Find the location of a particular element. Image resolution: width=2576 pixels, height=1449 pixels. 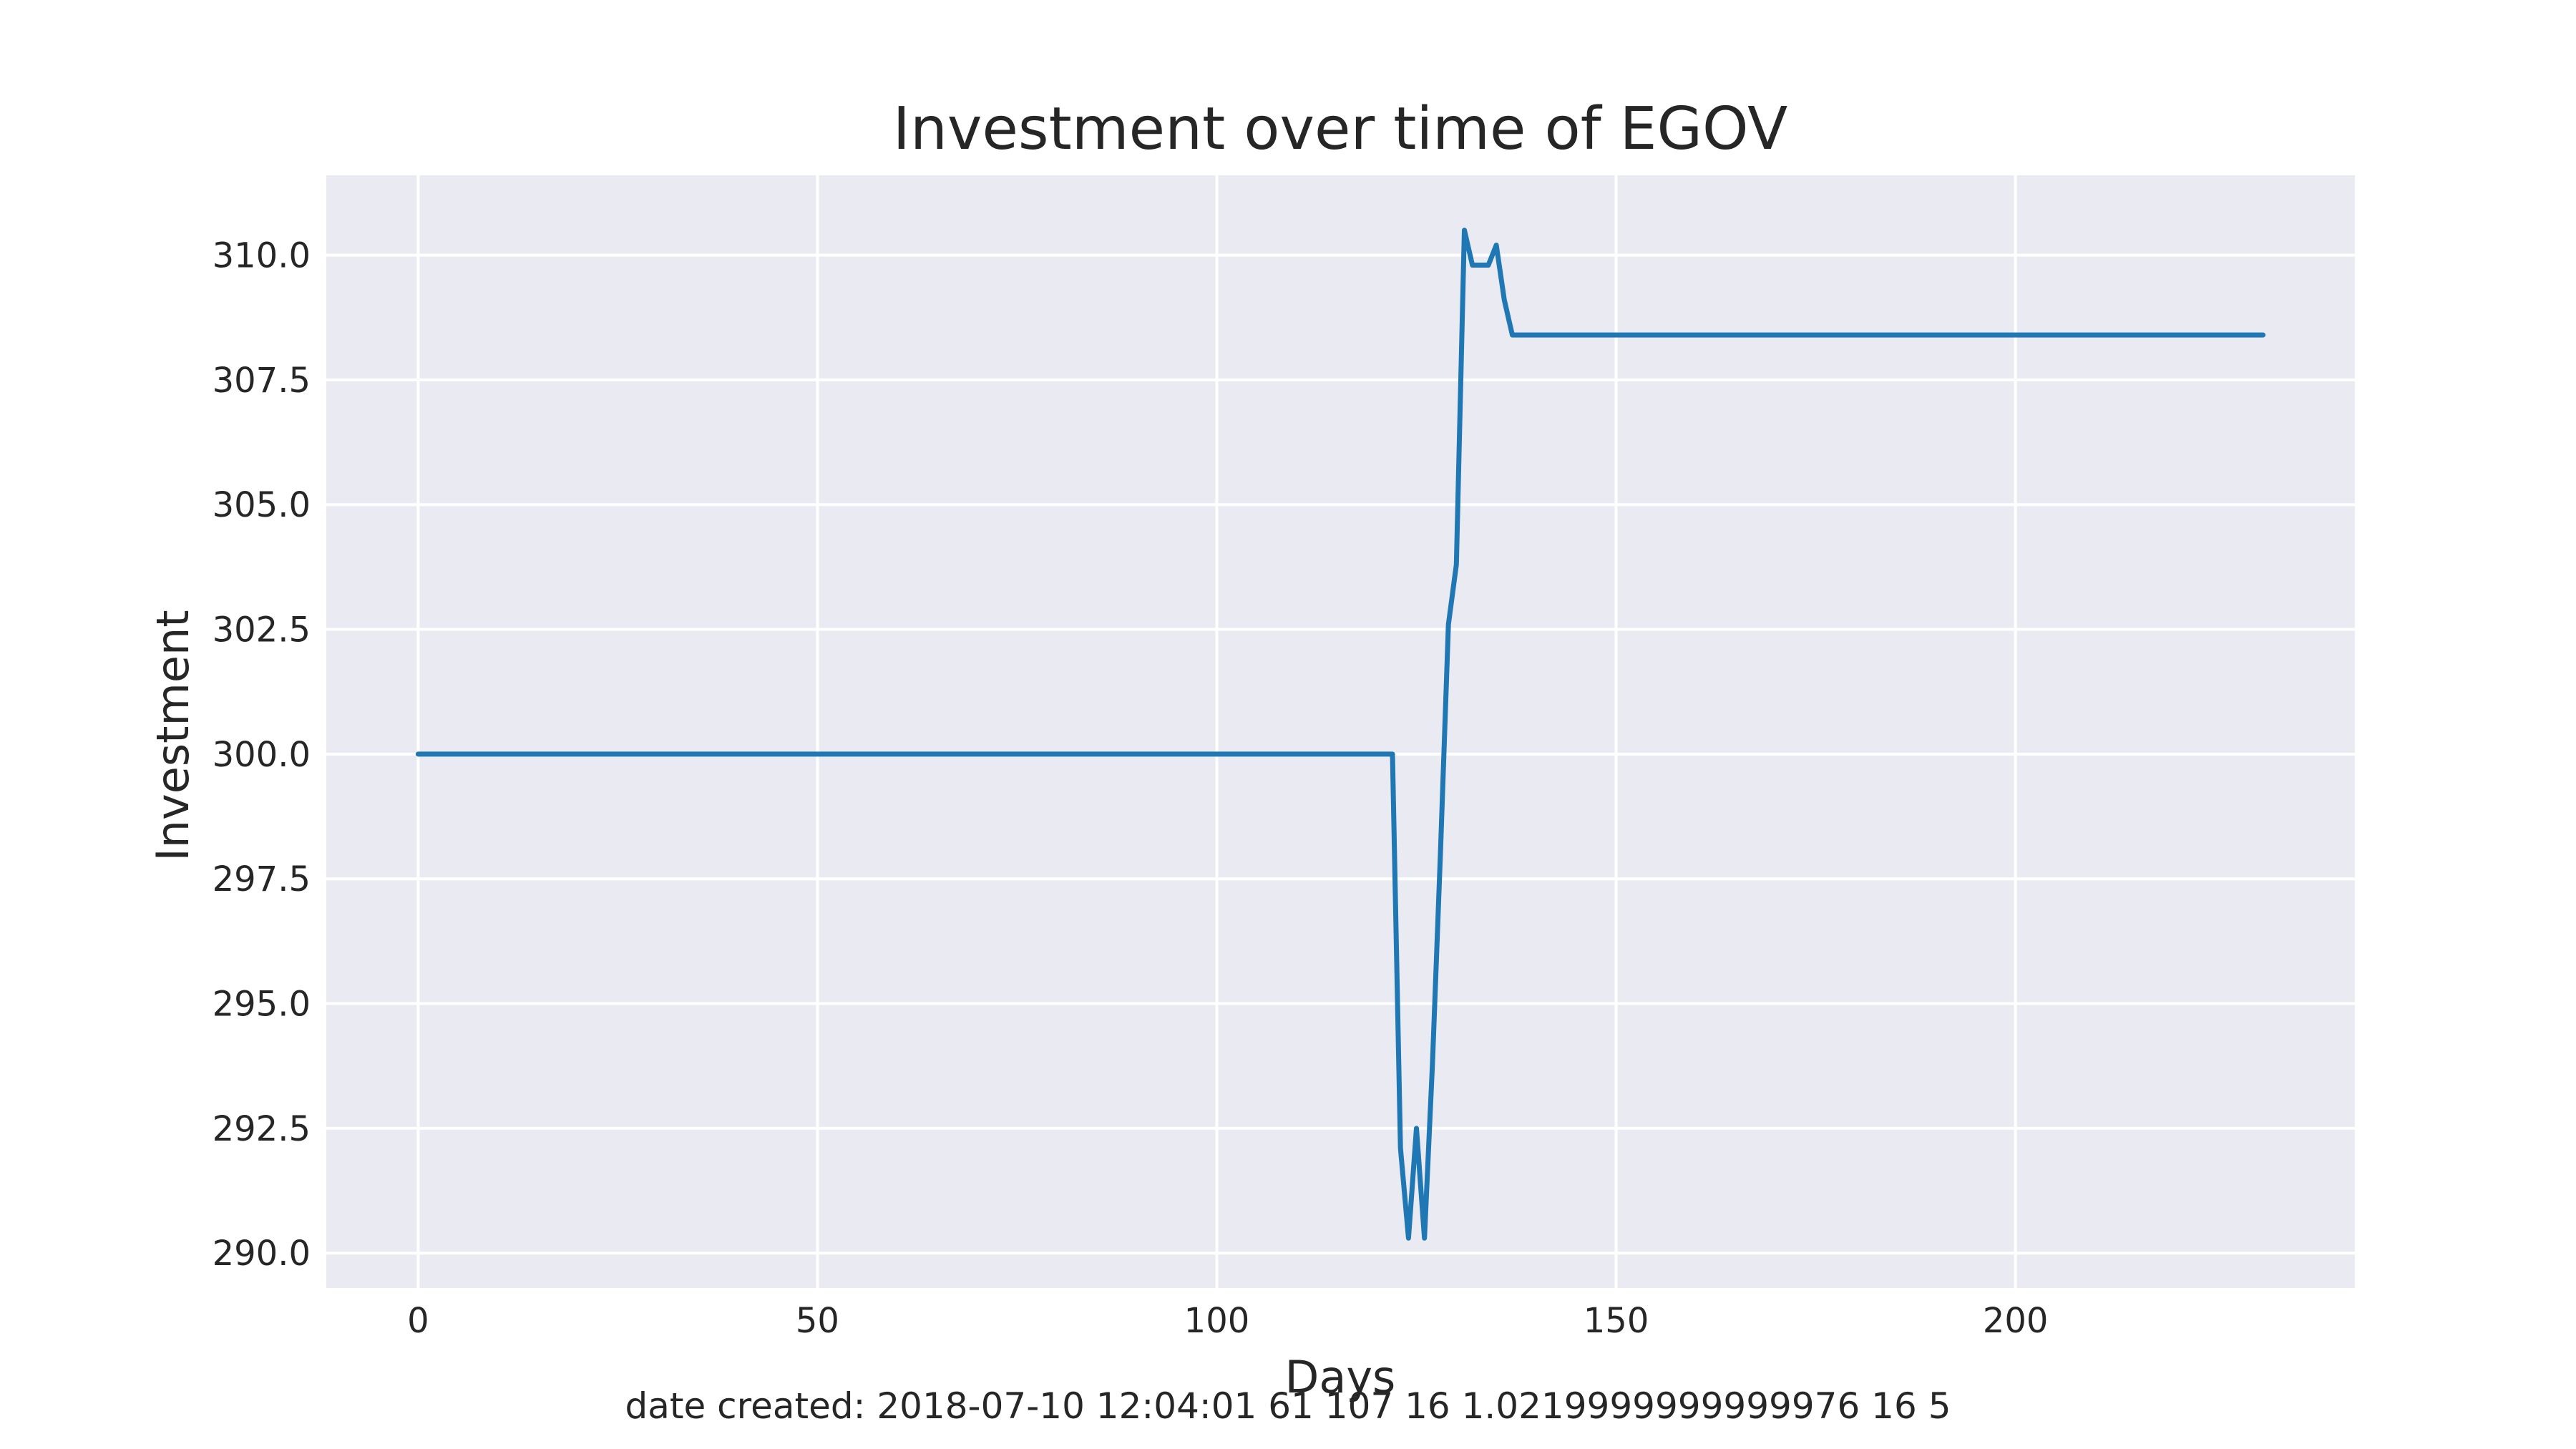

x-tick-label: 0 is located at coordinates (418, 1321).